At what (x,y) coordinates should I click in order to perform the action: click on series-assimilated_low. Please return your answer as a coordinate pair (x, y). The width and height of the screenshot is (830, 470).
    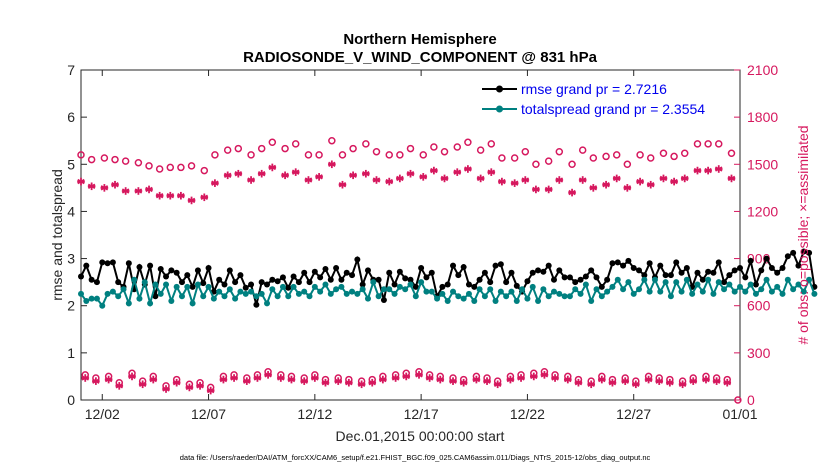
    Looking at the image, I should click on (406, 383).